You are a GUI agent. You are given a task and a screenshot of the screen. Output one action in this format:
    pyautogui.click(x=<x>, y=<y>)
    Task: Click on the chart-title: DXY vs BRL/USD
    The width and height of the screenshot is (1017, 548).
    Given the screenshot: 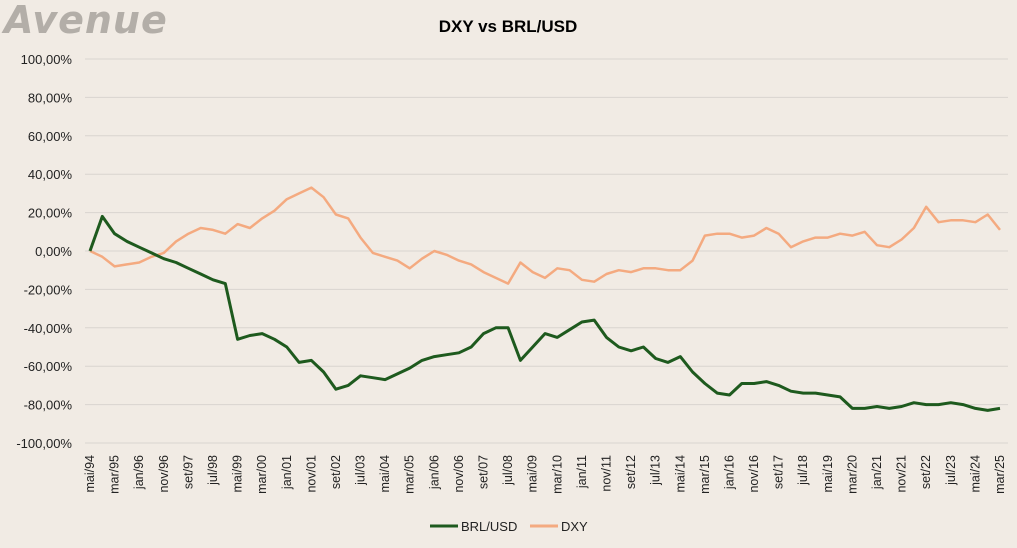 What is the action you would take?
    pyautogui.click(x=508, y=26)
    